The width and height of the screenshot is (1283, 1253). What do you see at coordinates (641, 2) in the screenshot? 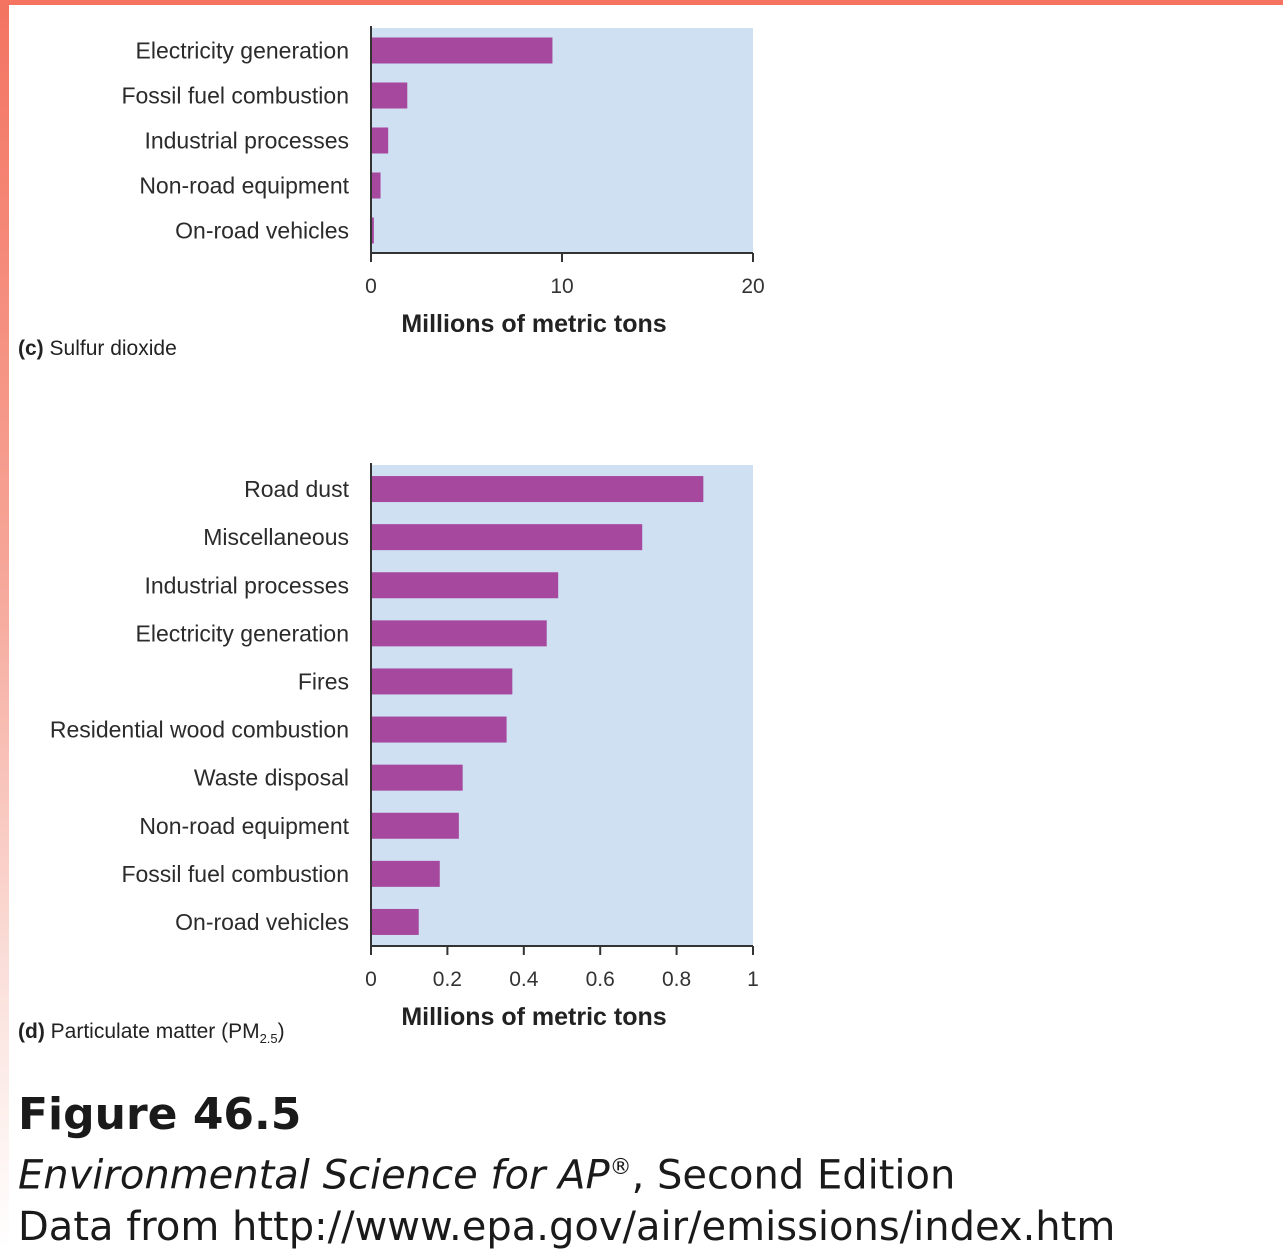
I see `frame-top-accent` at bounding box center [641, 2].